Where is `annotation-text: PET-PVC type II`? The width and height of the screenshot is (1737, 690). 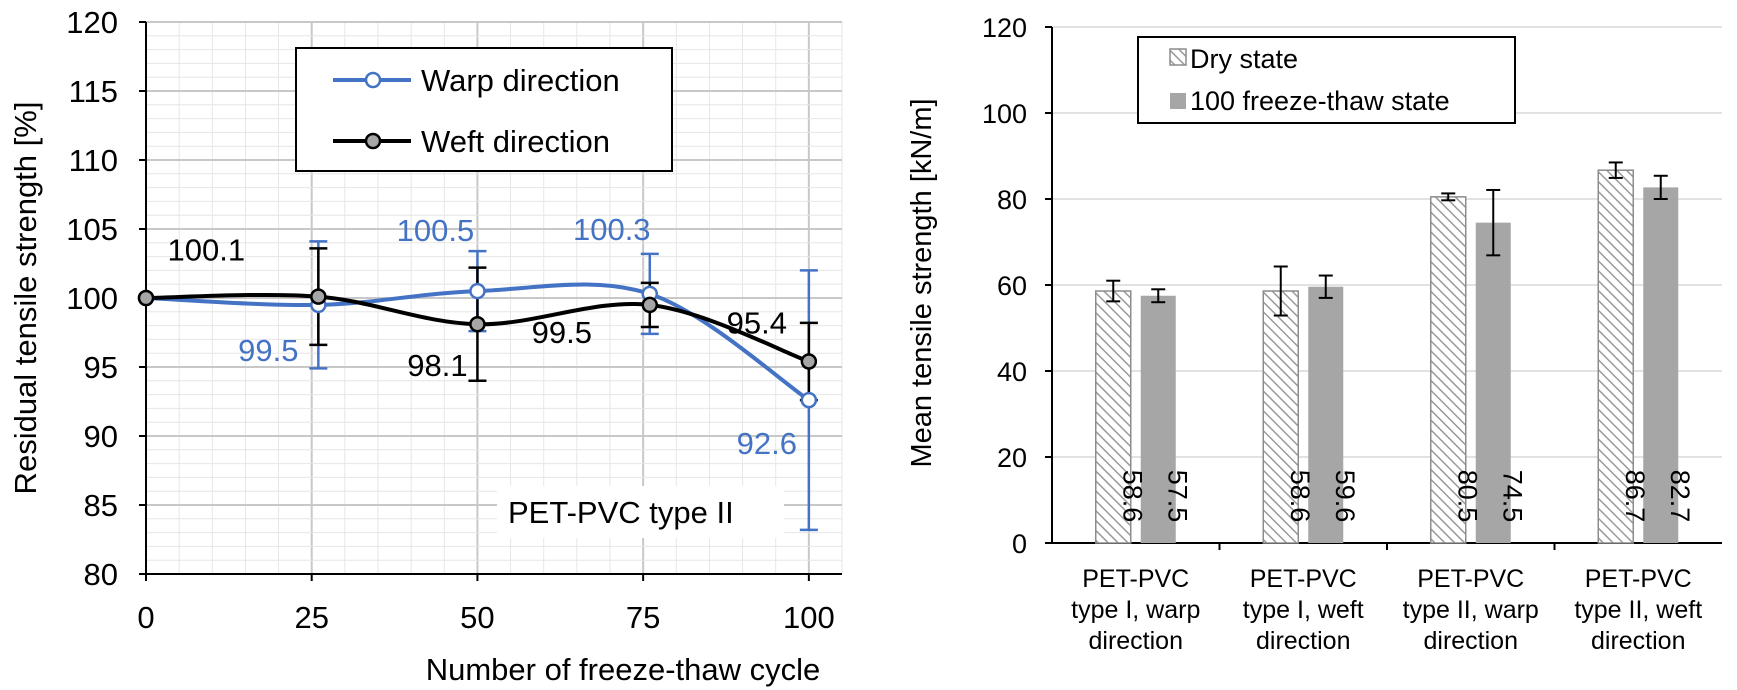 annotation-text: PET-PVC type II is located at coordinates (621, 512).